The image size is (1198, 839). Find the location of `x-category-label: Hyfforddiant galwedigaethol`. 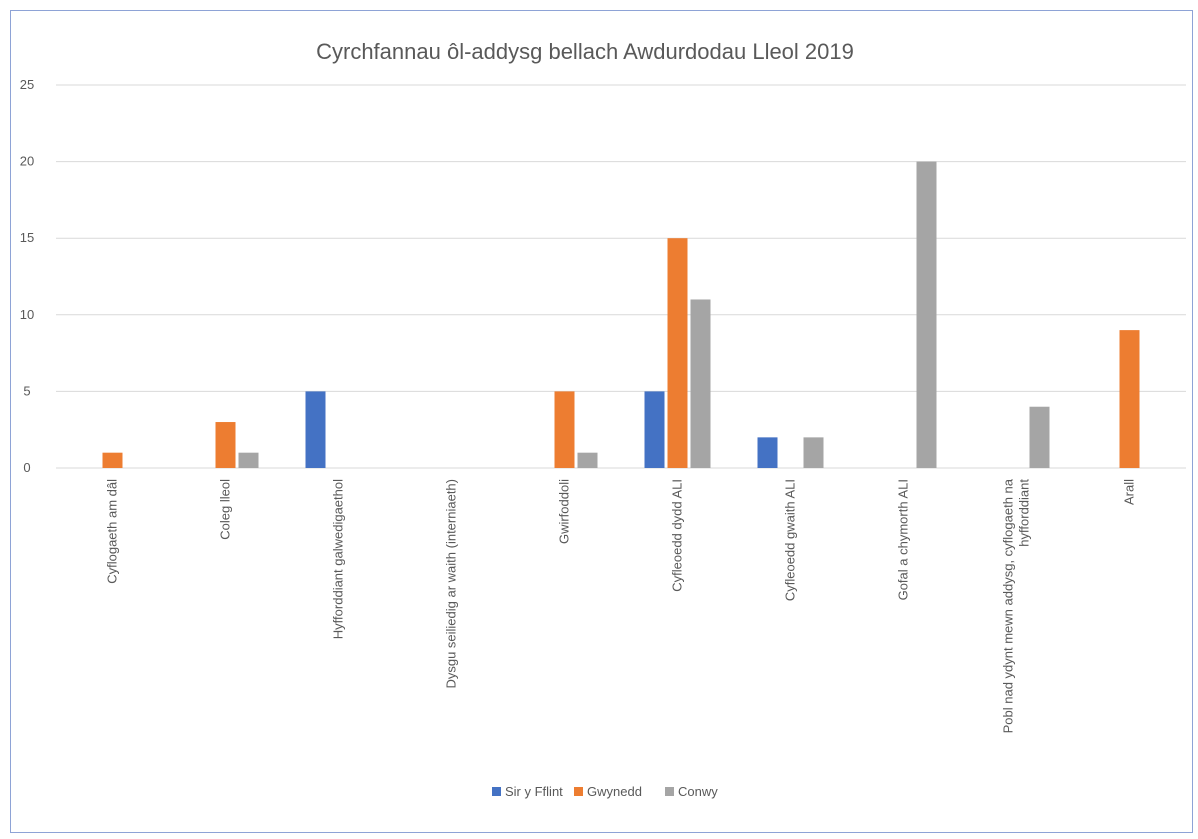

x-category-label: Hyfforddiant galwedigaethol is located at coordinates (338, 559).